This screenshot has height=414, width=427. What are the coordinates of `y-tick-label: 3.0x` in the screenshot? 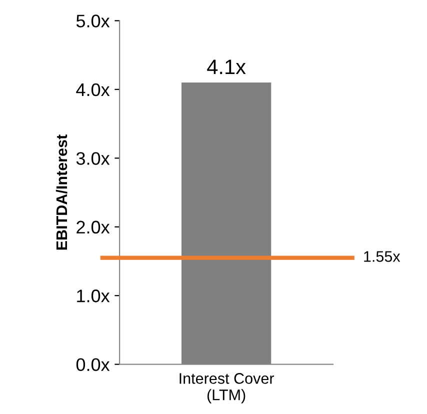 It's located at (93, 158).